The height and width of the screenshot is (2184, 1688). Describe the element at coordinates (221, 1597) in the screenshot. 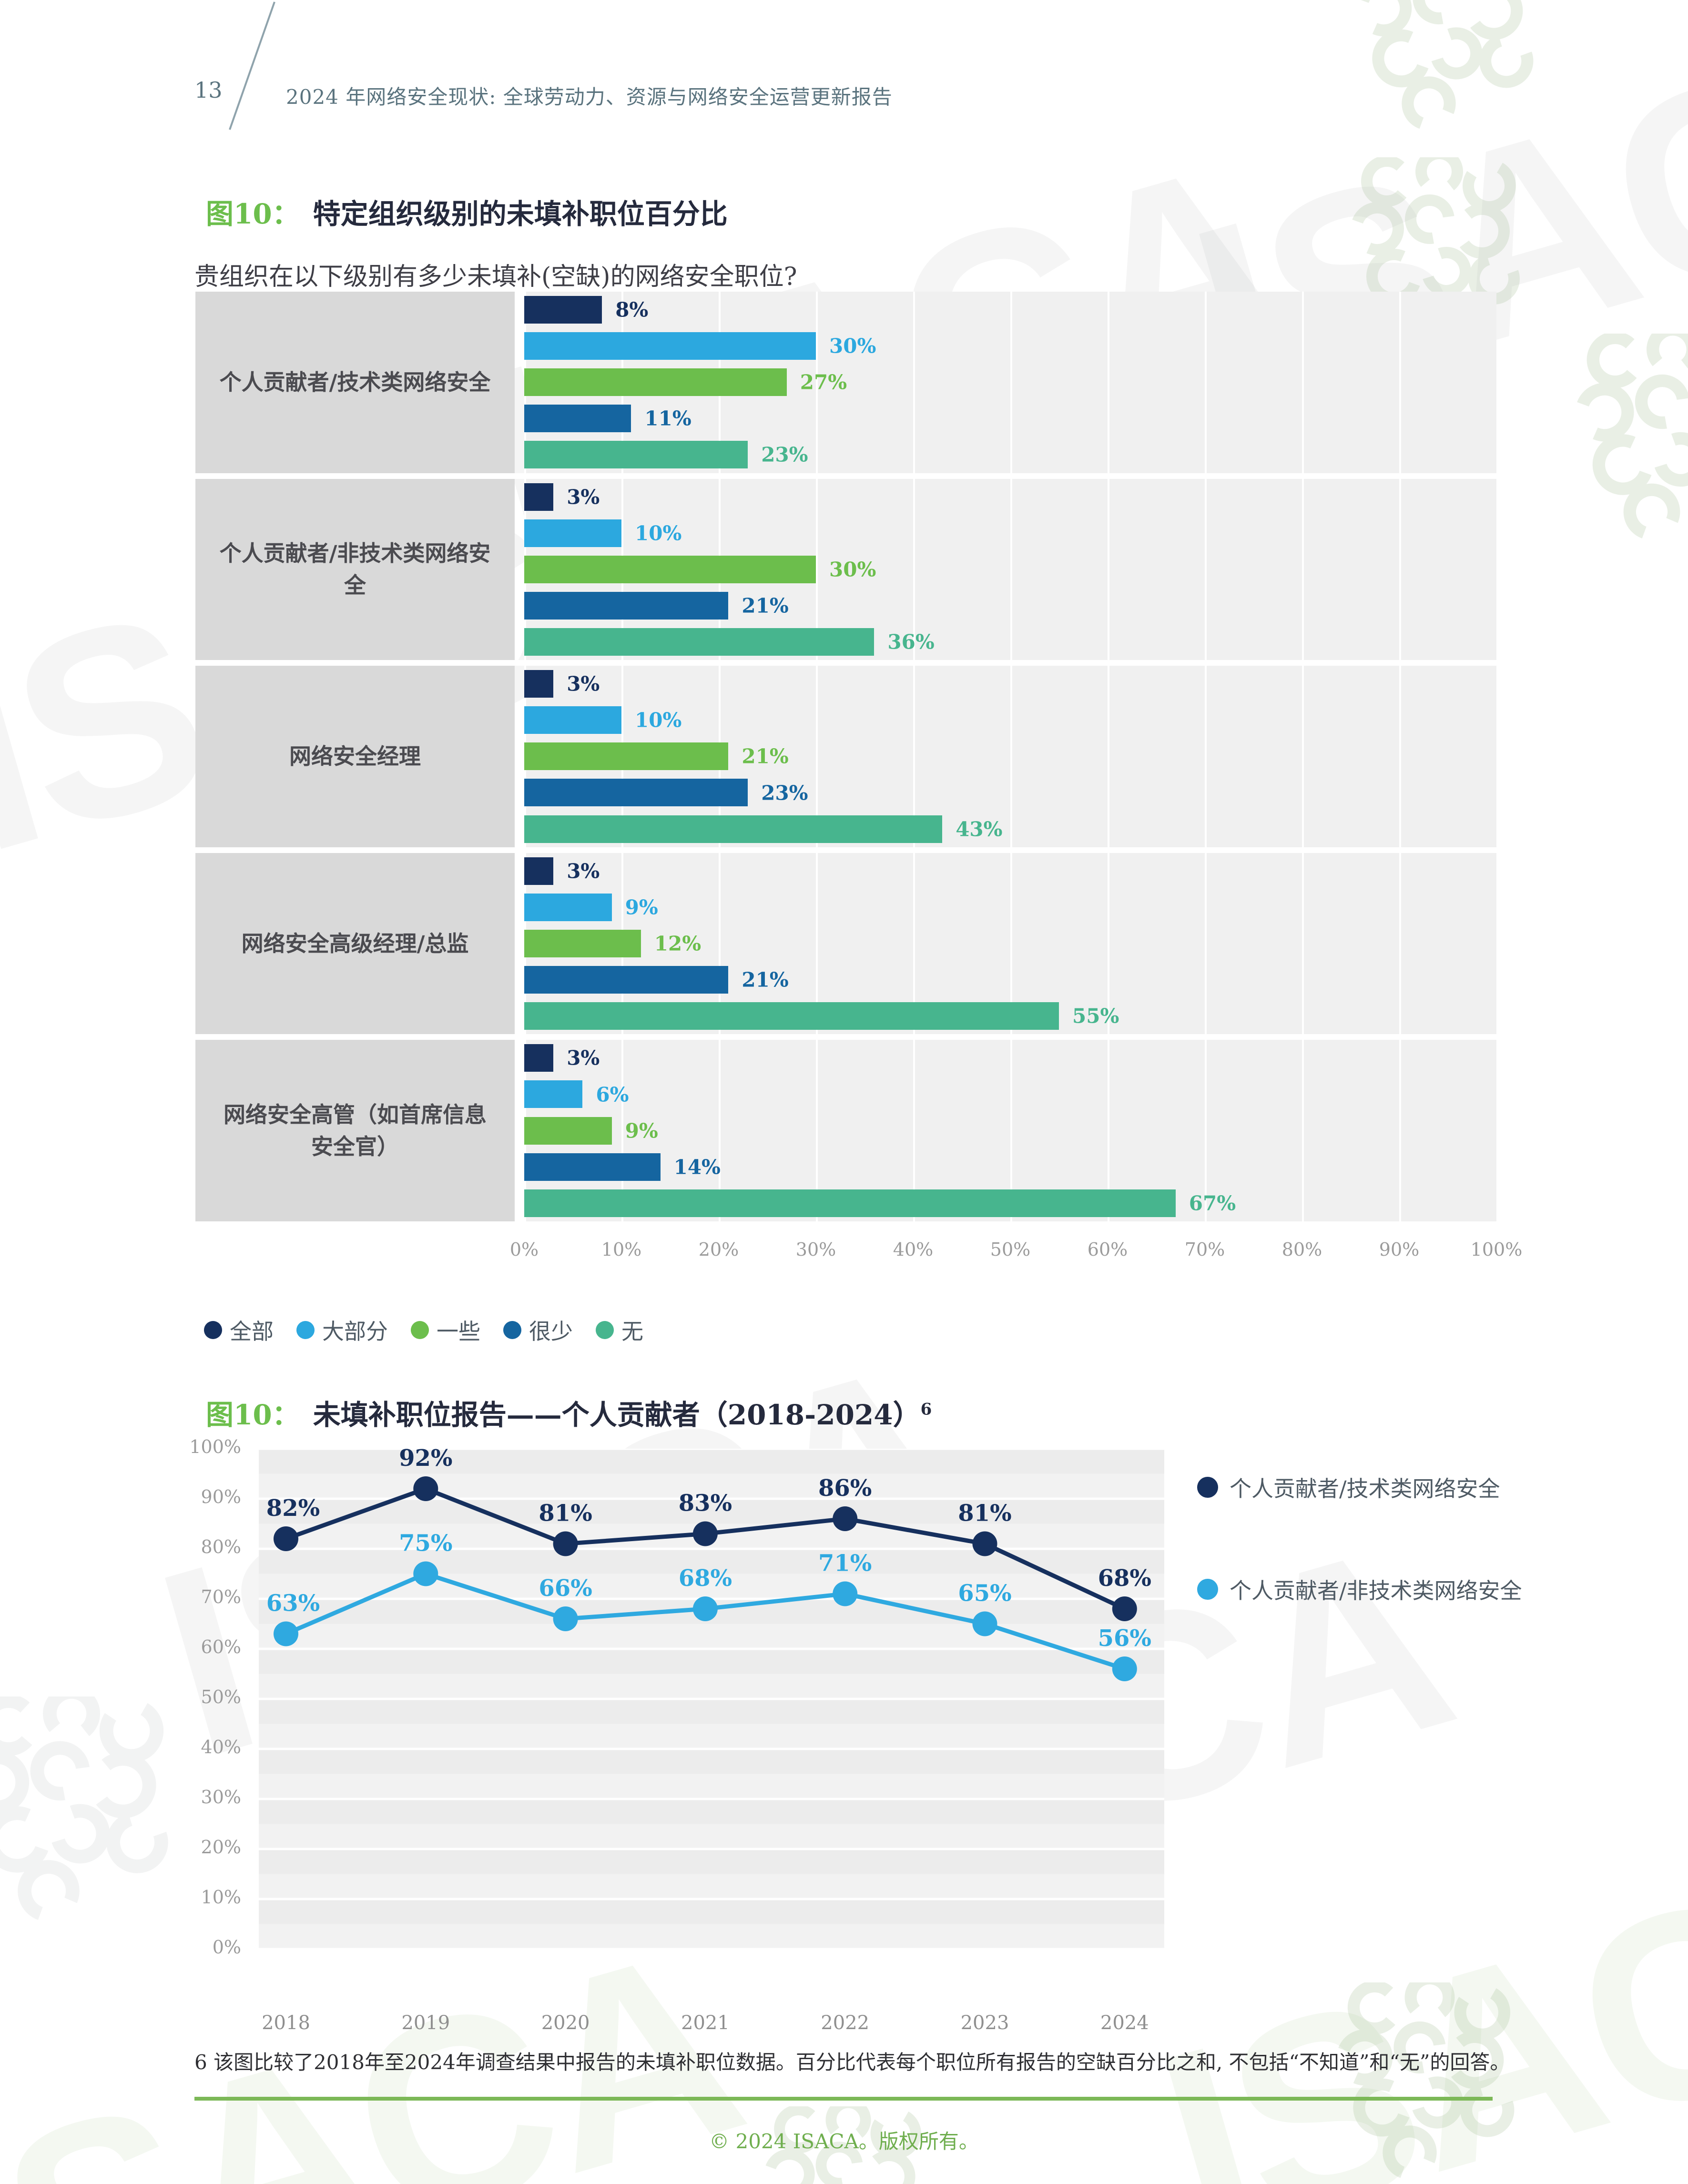

I see `y-tick-label: 70%` at that location.